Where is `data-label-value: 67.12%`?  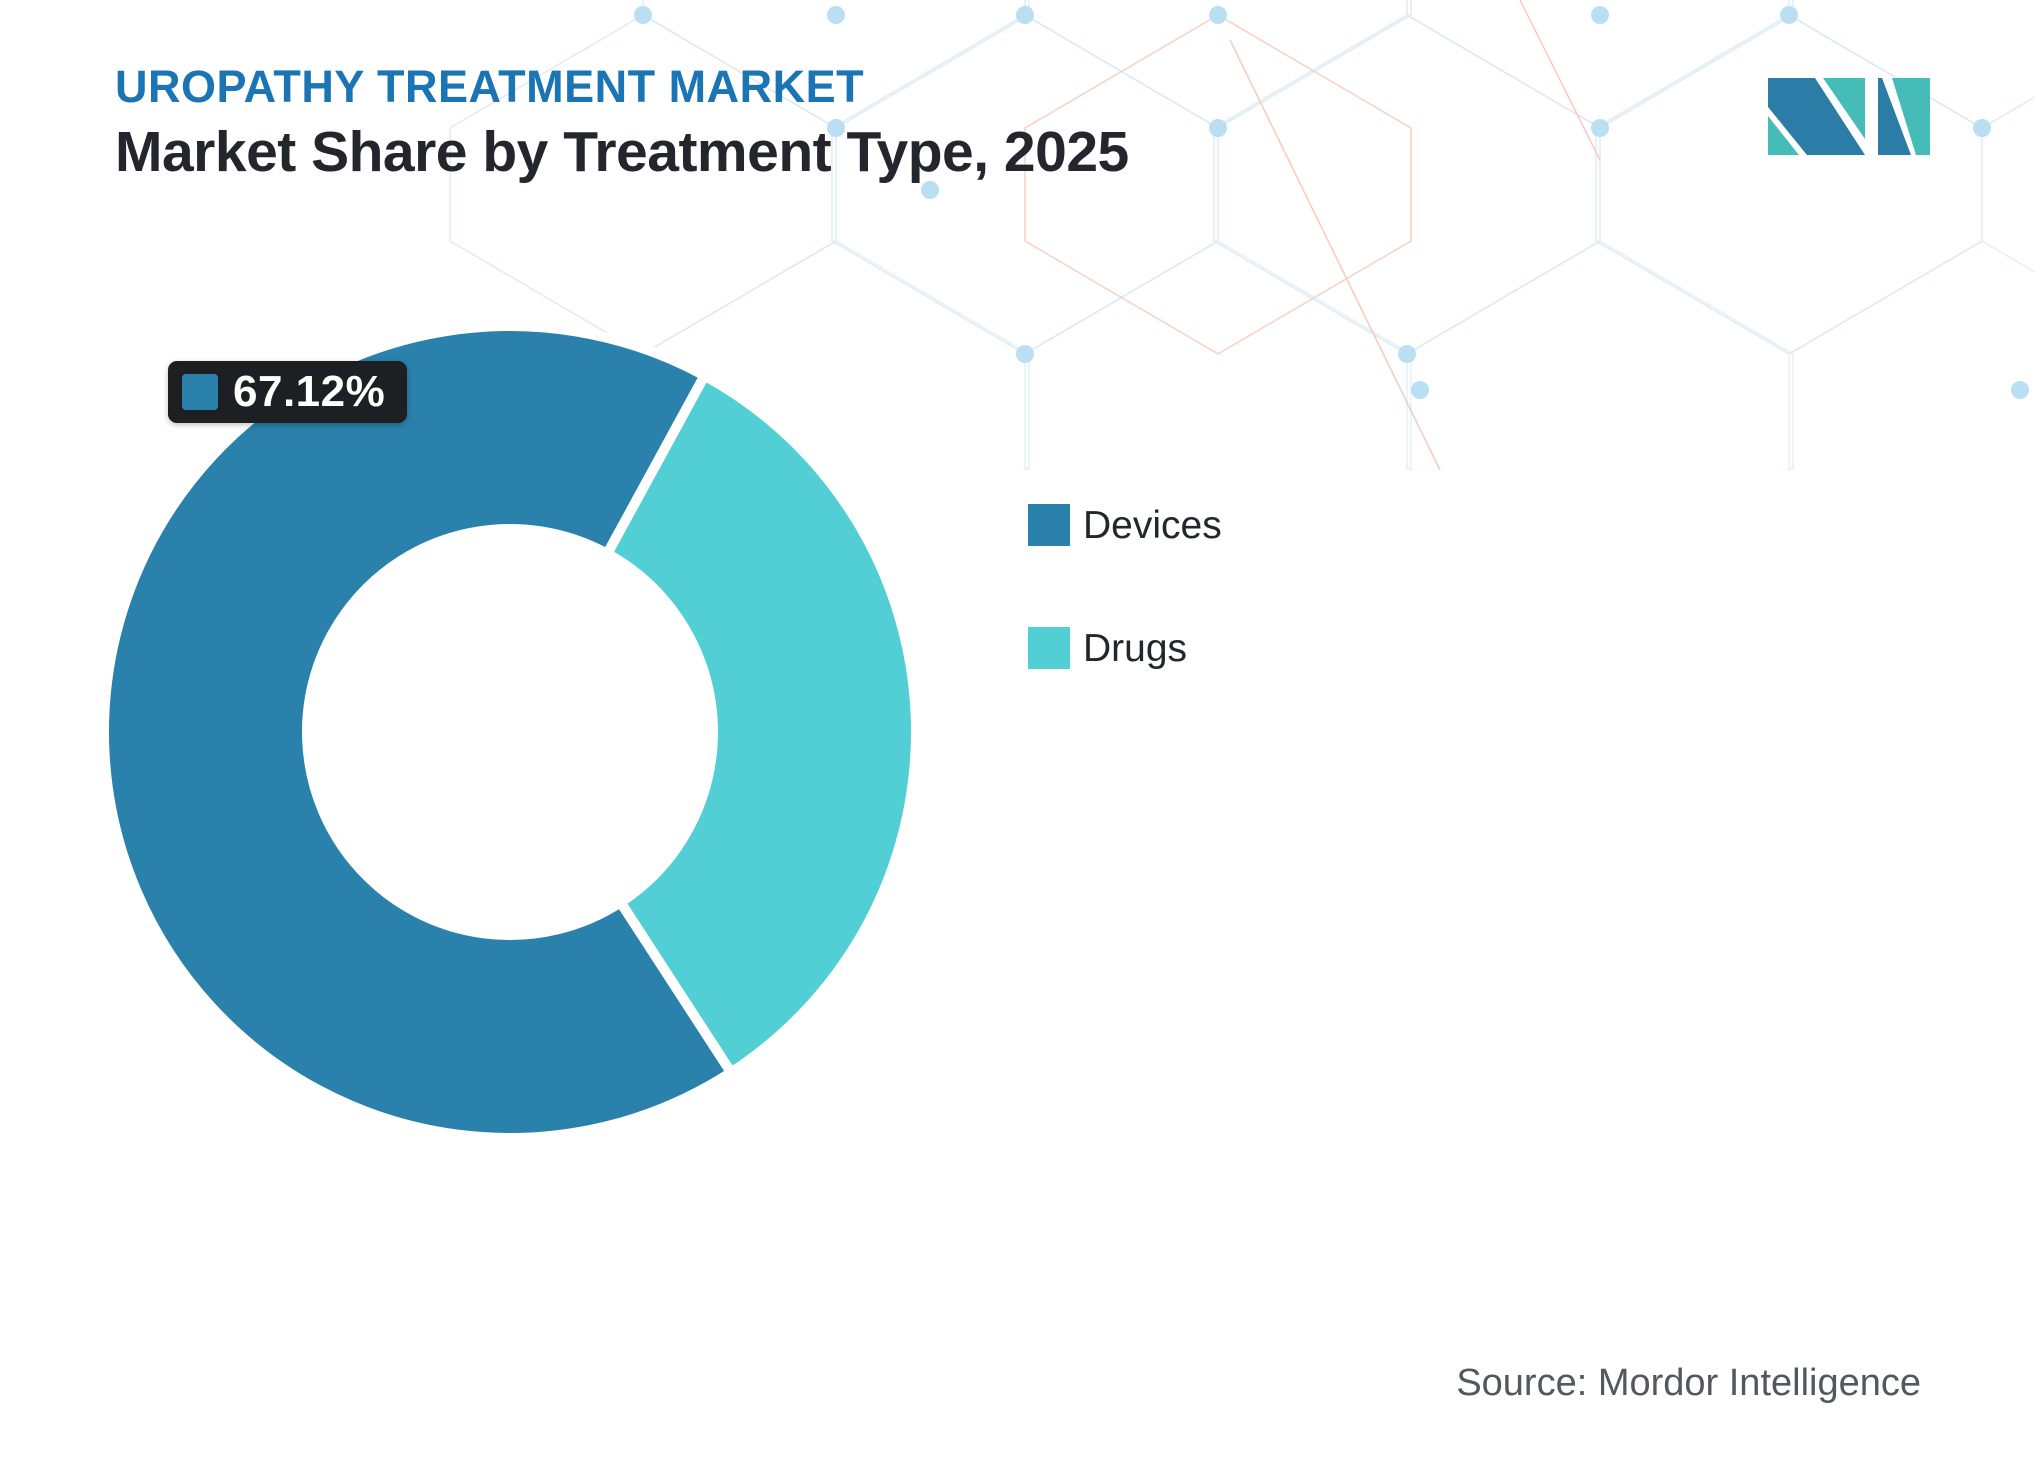
data-label-value: 67.12% is located at coordinates (309, 391).